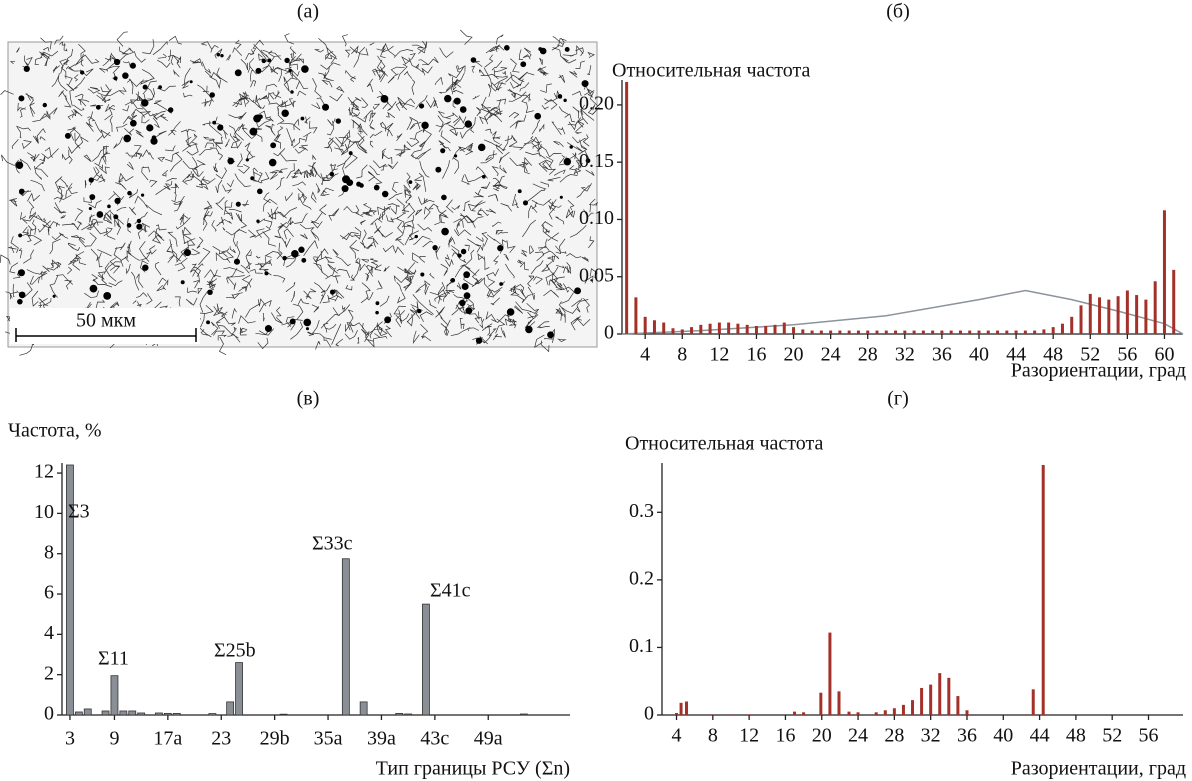 The width and height of the screenshot is (1192, 781). Describe the element at coordinates (898, 399) in the screenshot. I see `panel-label: (г)` at that location.